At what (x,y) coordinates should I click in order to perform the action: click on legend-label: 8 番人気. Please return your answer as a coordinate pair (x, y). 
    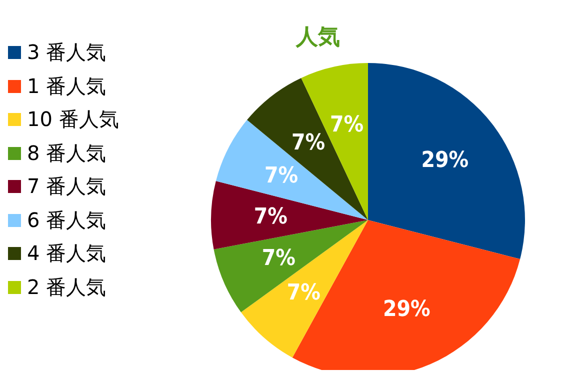
    Looking at the image, I should click on (66, 153).